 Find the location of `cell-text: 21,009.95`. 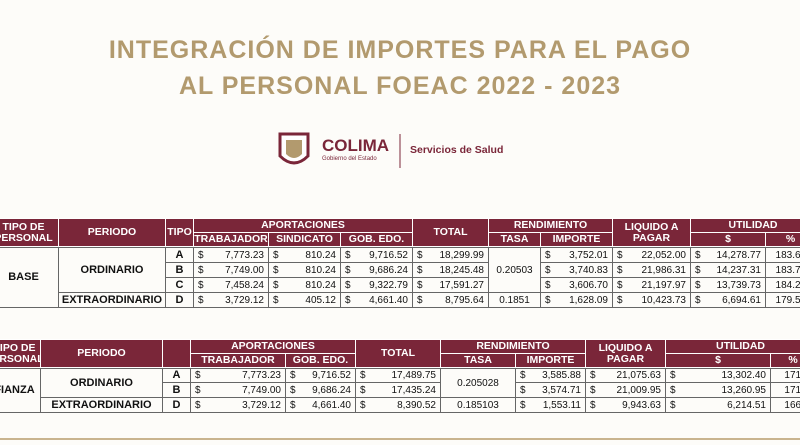

cell-text: 21,009.95 is located at coordinates (639, 390).